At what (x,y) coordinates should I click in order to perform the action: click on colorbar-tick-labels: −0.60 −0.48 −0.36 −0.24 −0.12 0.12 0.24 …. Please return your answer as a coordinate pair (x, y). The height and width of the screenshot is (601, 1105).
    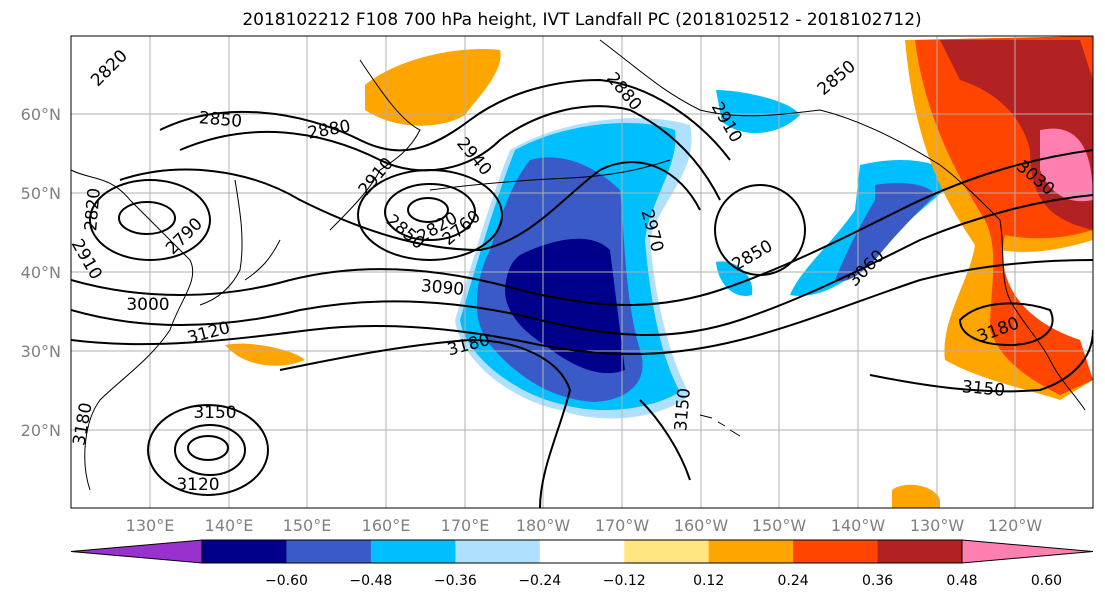
    Looking at the image, I should click on (663, 581).